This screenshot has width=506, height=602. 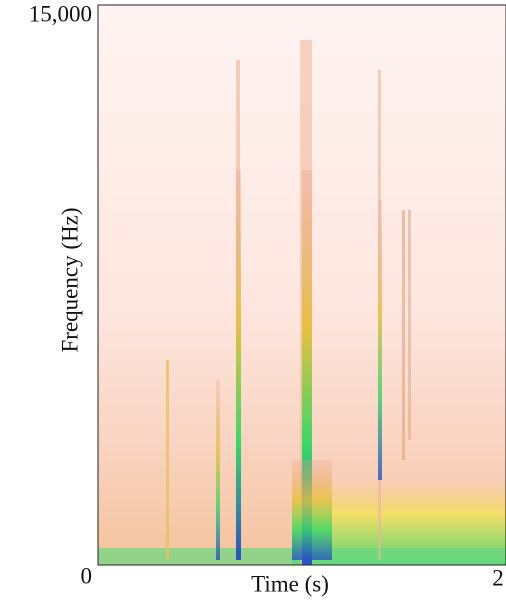 What do you see at coordinates (87, 575) in the screenshot?
I see `y-tick-label: 0` at bounding box center [87, 575].